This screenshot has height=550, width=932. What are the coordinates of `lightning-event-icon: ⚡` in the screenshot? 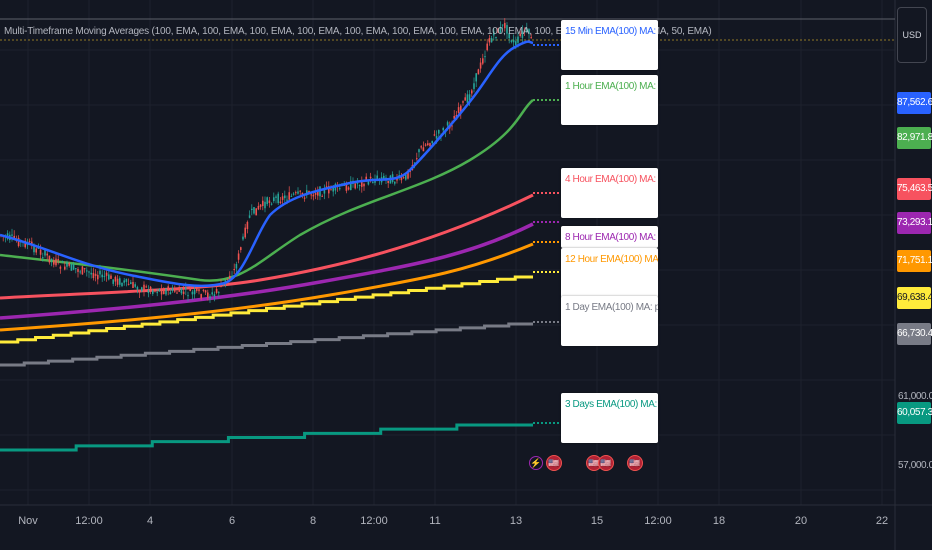 It's located at (536, 463).